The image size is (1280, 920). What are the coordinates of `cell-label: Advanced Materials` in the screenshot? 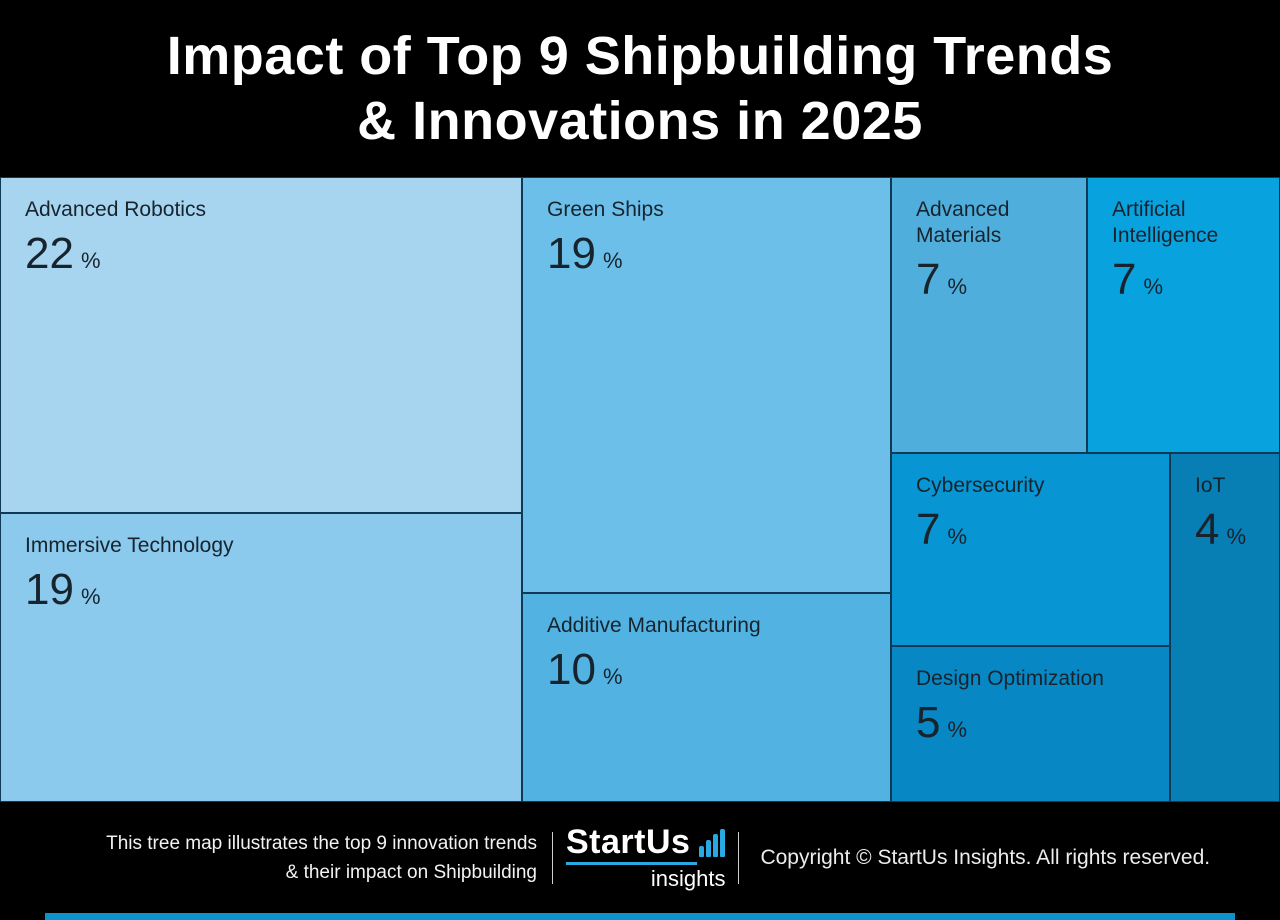 It's located at (963, 222).